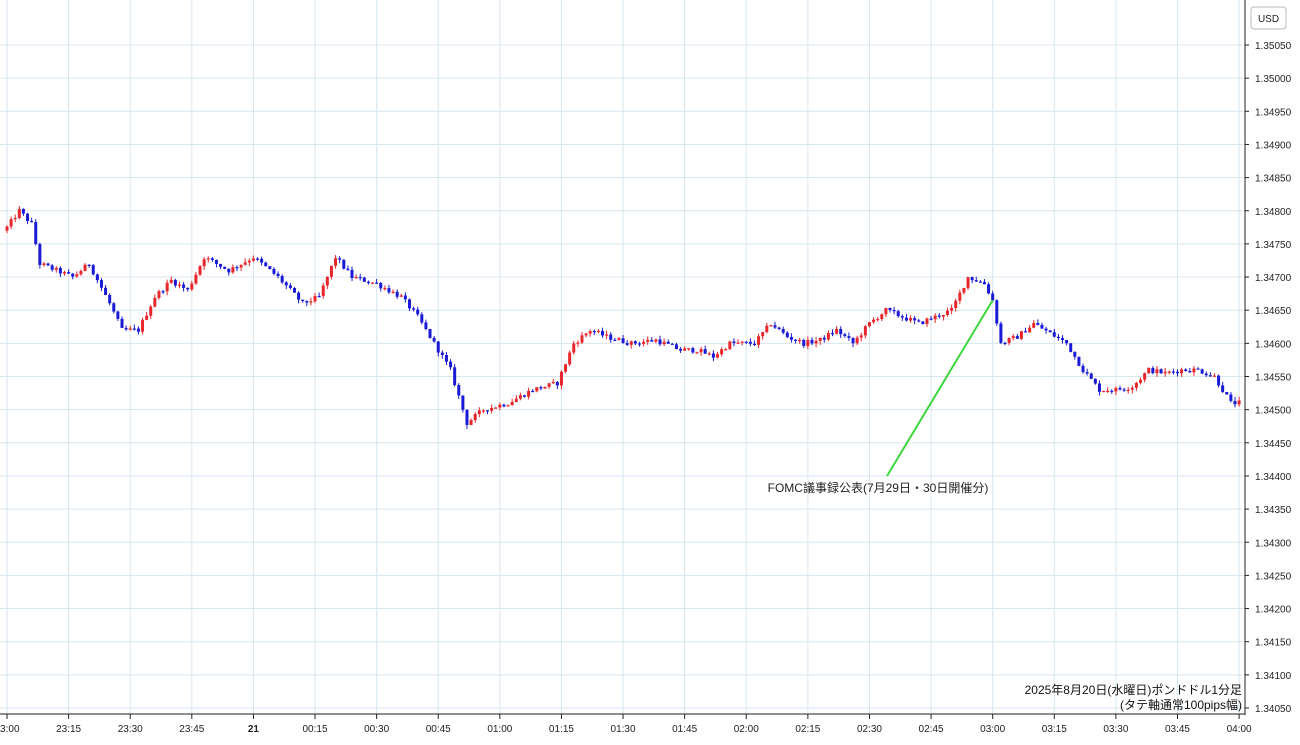  Describe the element at coordinates (130, 729) in the screenshot. I see `x-tick-label: 23:30` at that location.